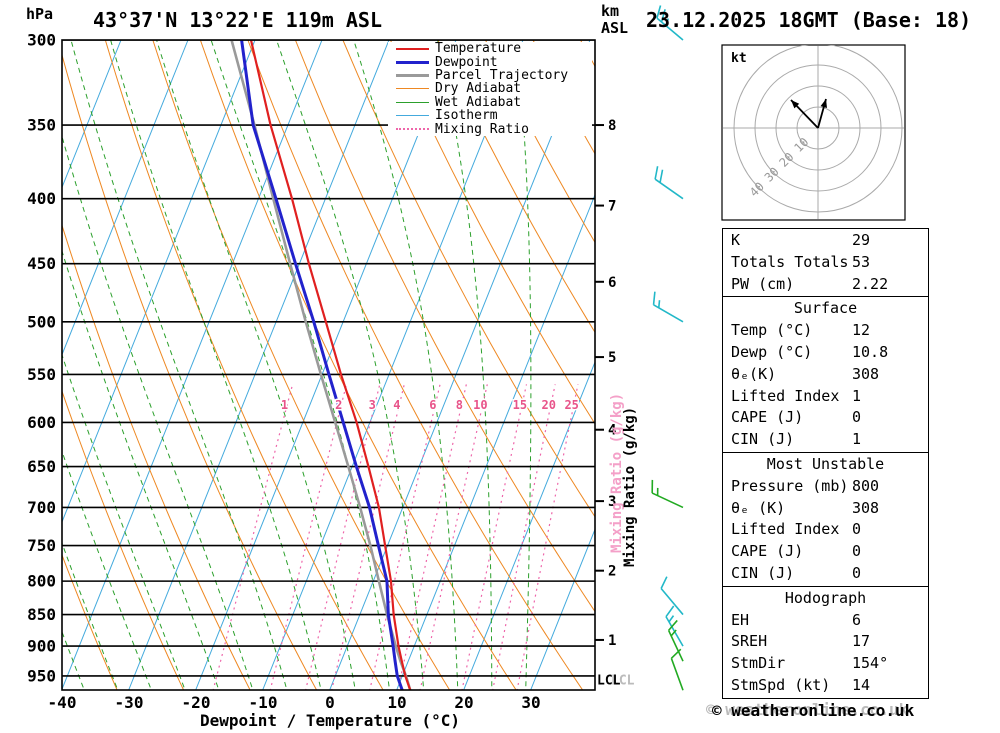  Describe the element at coordinates (41, 581) in the screenshot. I see `svg-text: 800` at that location.